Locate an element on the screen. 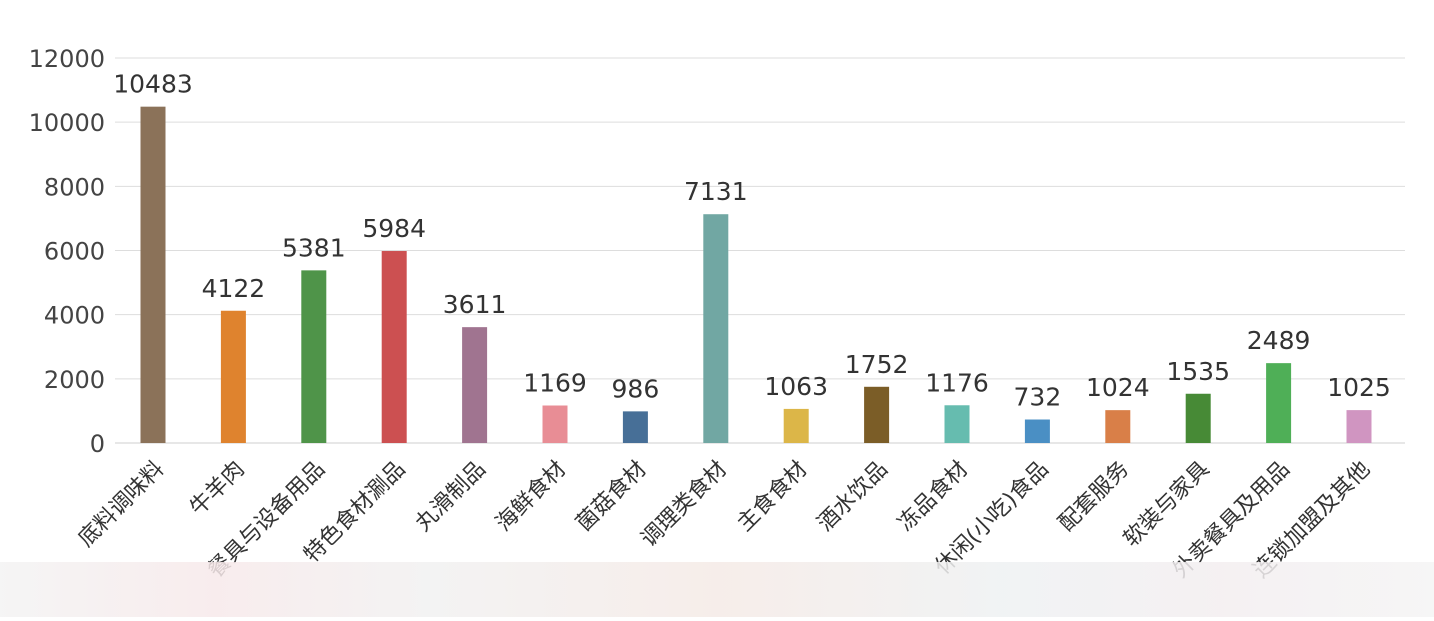 The width and height of the screenshot is (1434, 621). bar-value-label: 732 is located at coordinates (1038, 397).